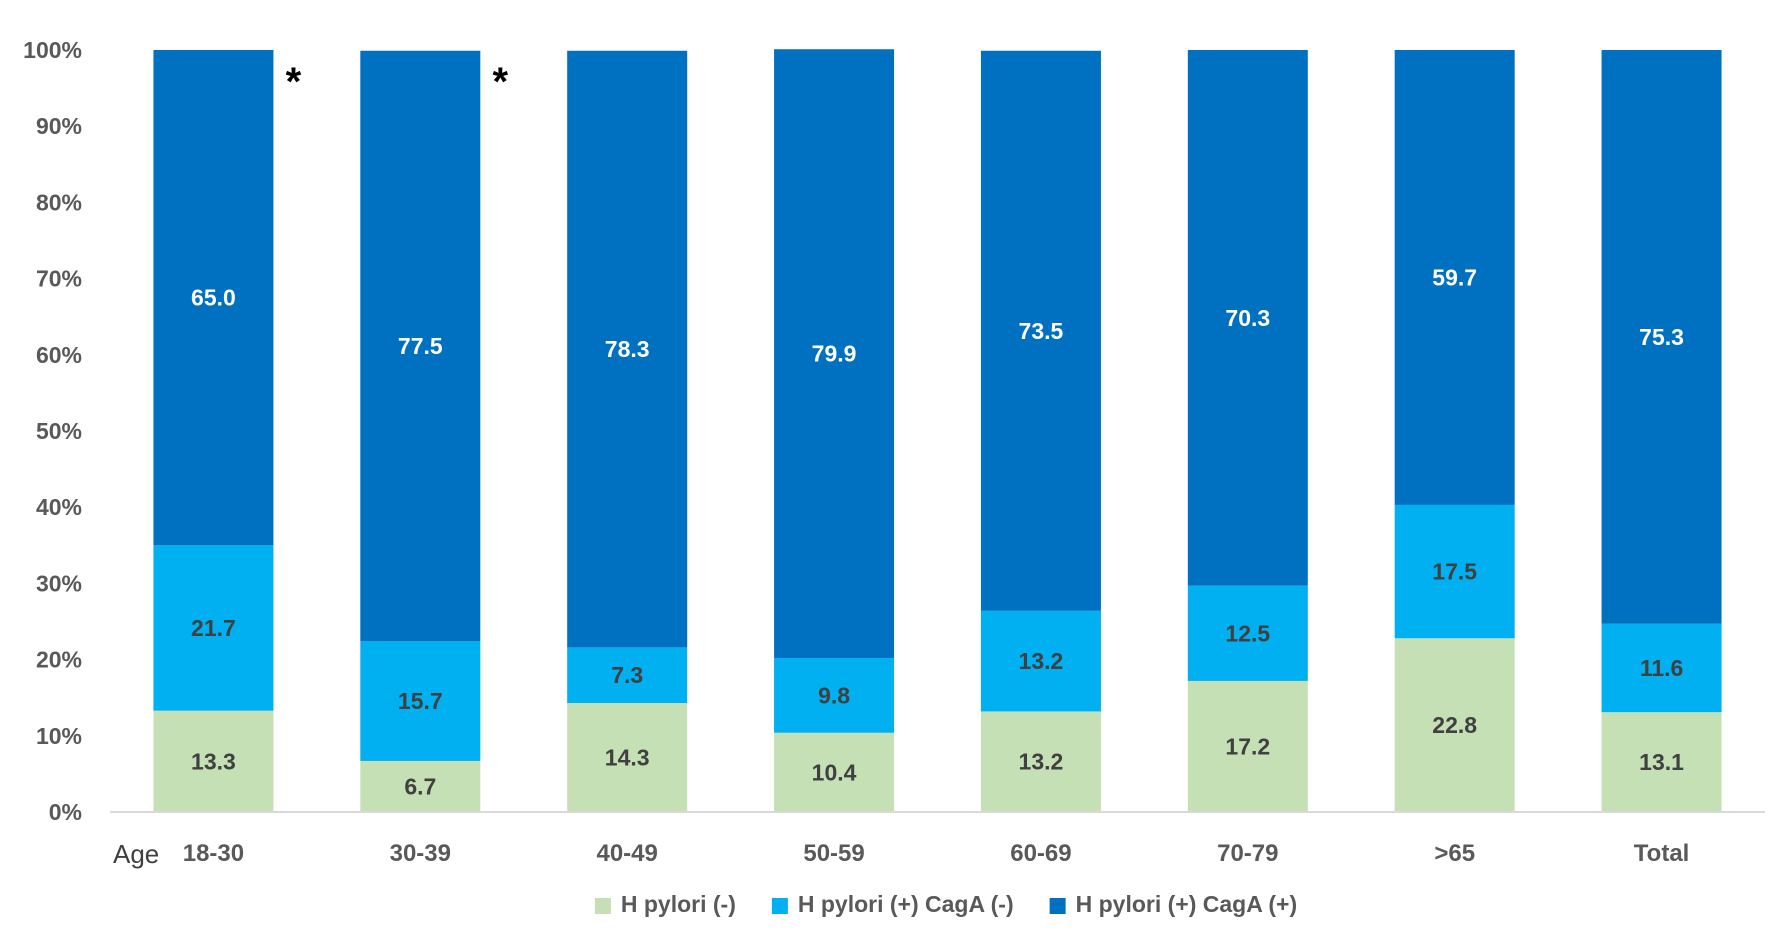 This screenshot has width=1772, height=952. Describe the element at coordinates (833, 853) in the screenshot. I see `x-tick-label: 50-59` at that location.